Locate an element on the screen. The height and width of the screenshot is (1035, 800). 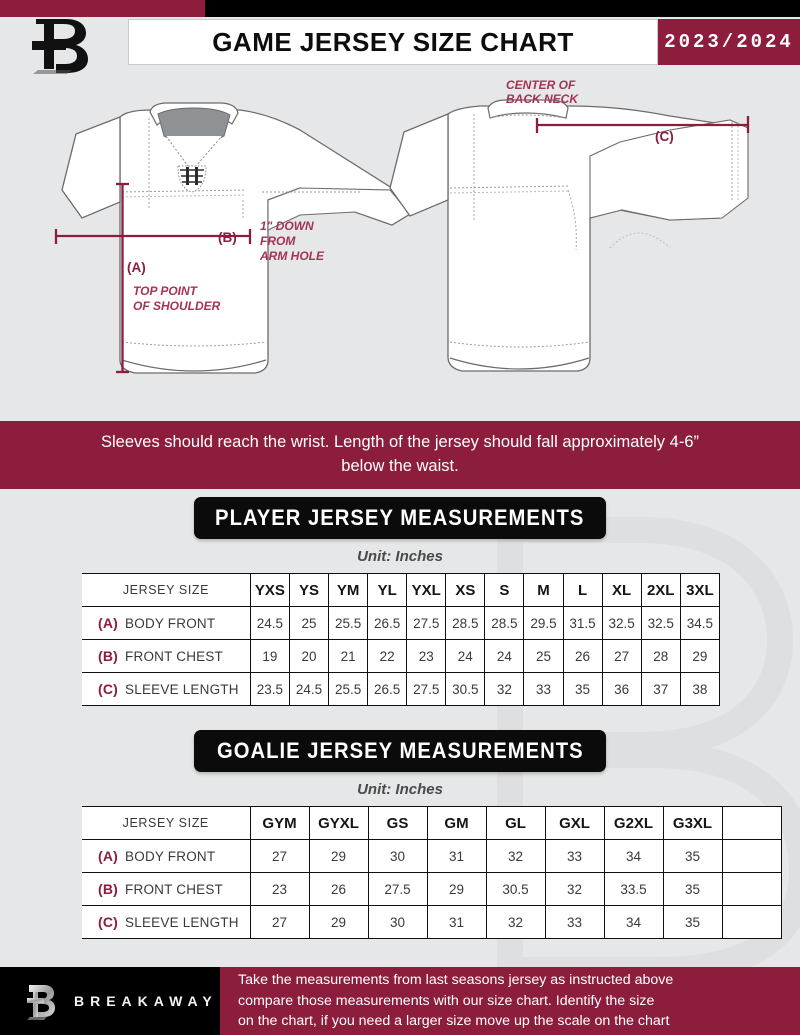
player-col-6: S is located at coordinates (504, 590).